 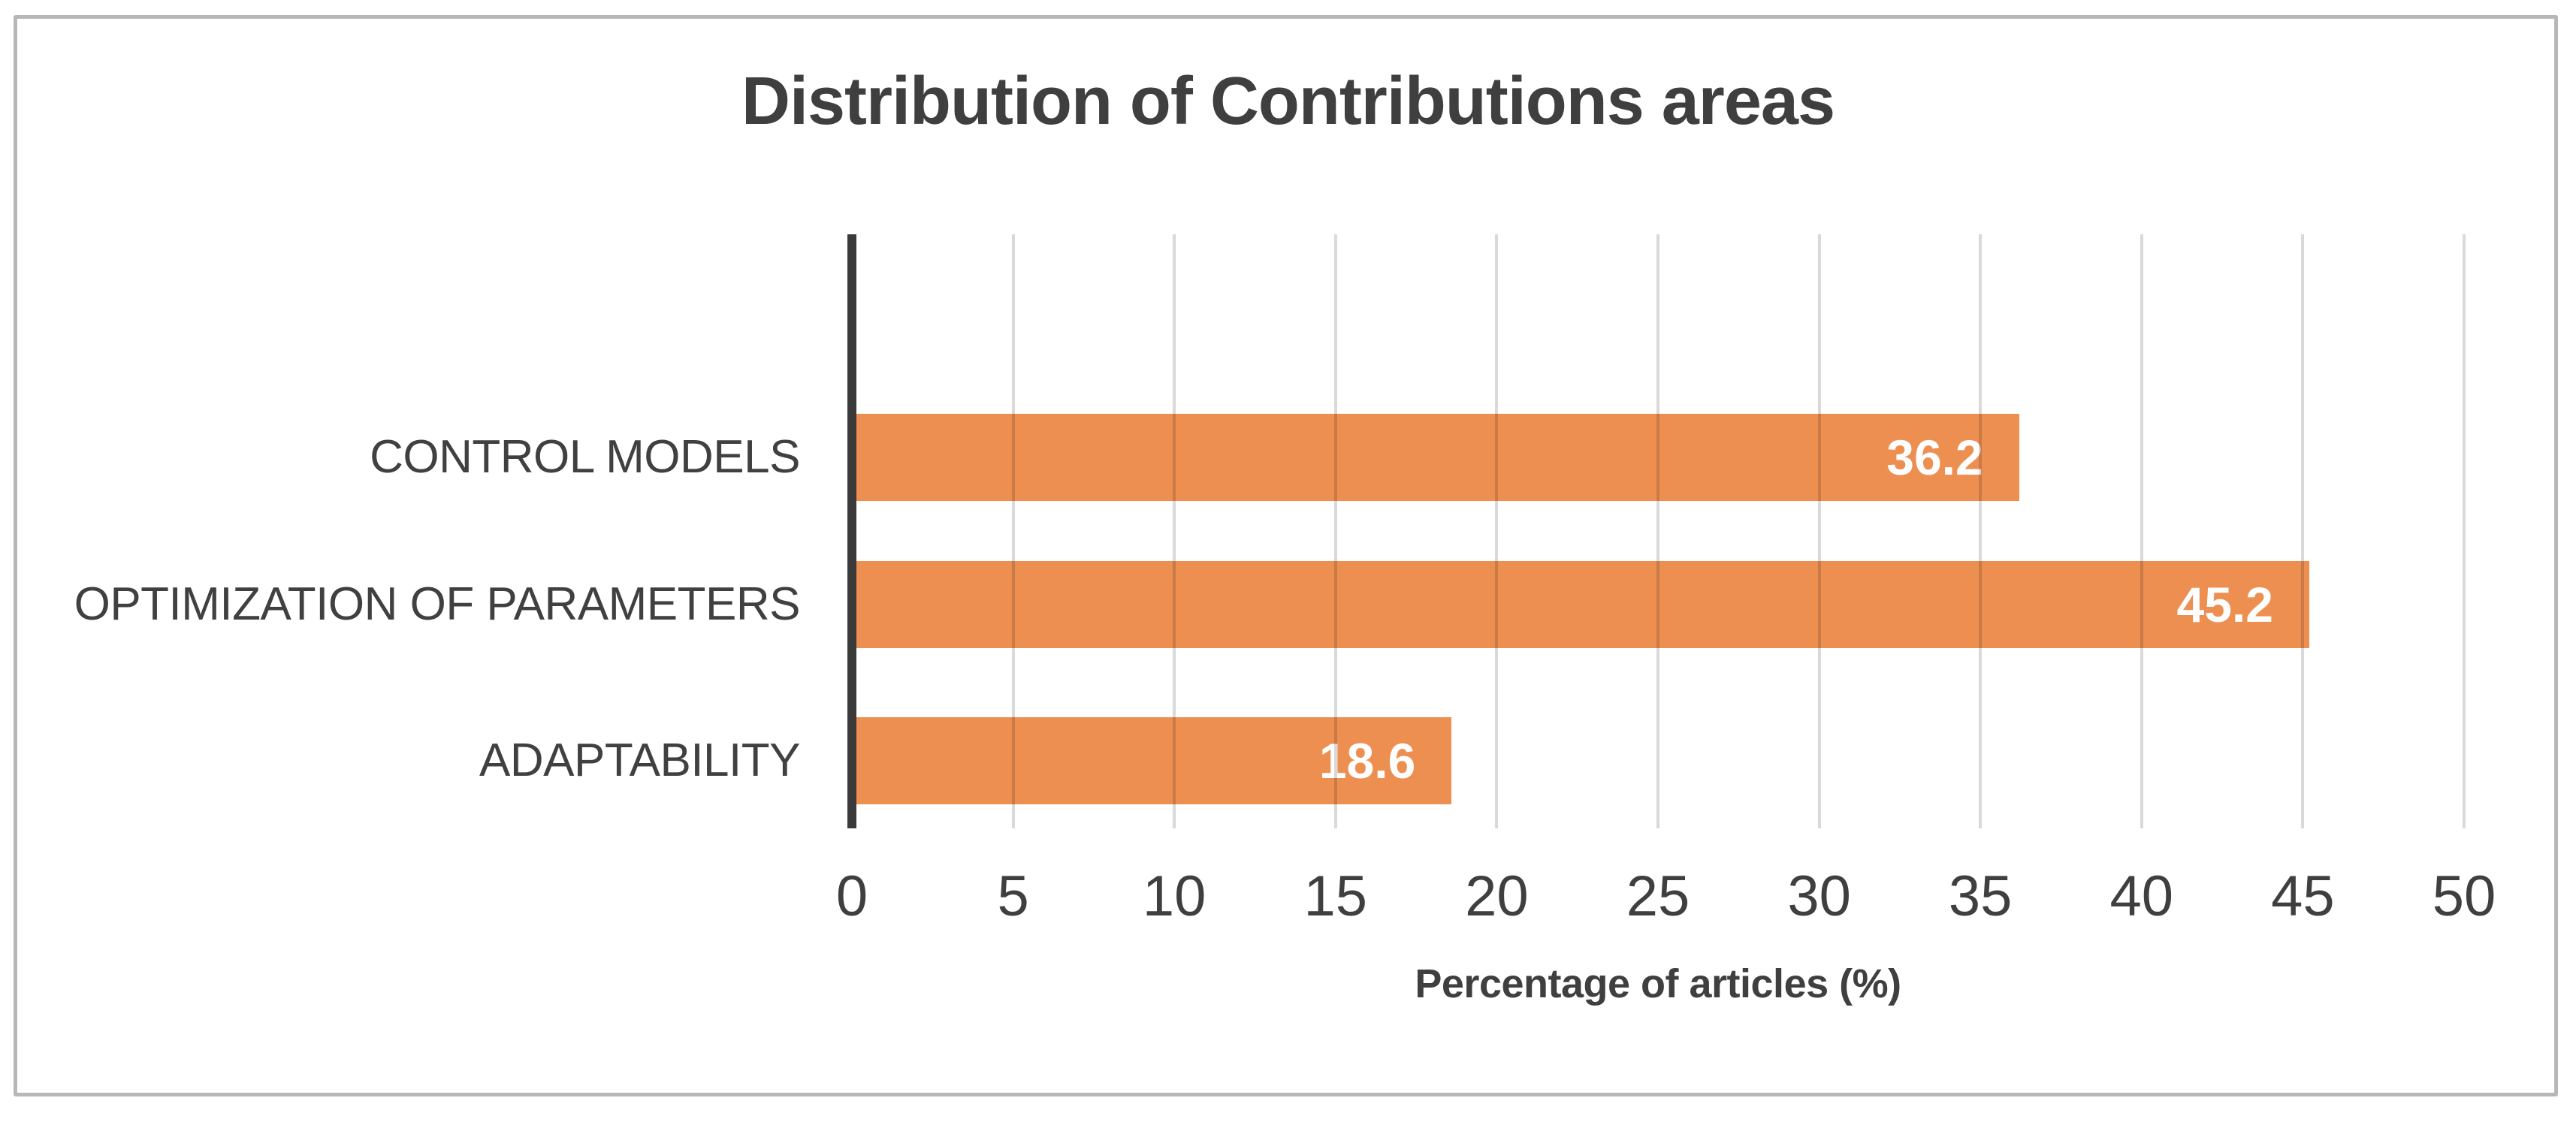 I want to click on x-tick-label: 20, so click(x=1497, y=896).